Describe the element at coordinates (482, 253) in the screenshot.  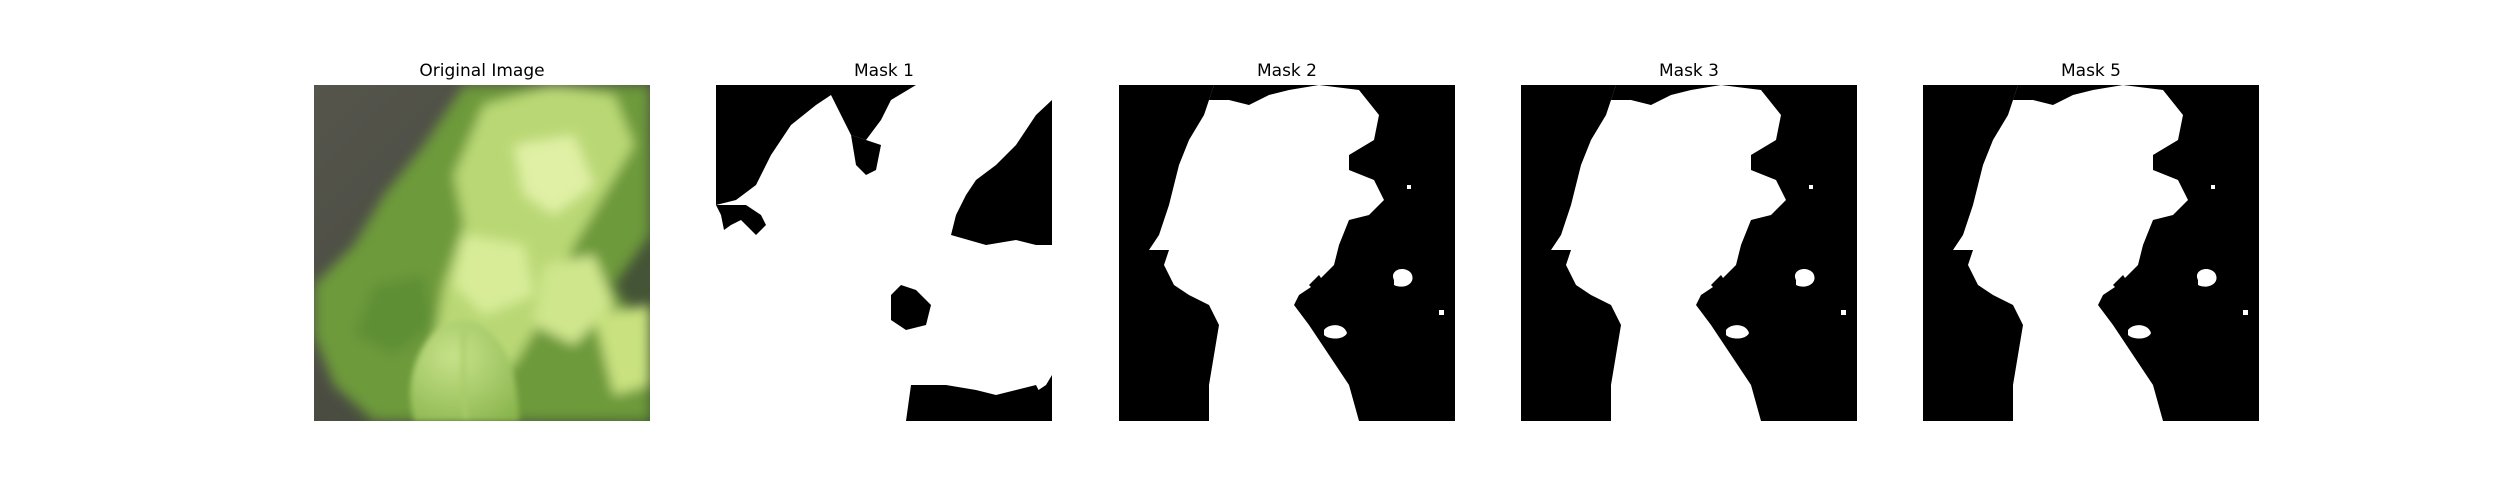
I see `original-photo` at that location.